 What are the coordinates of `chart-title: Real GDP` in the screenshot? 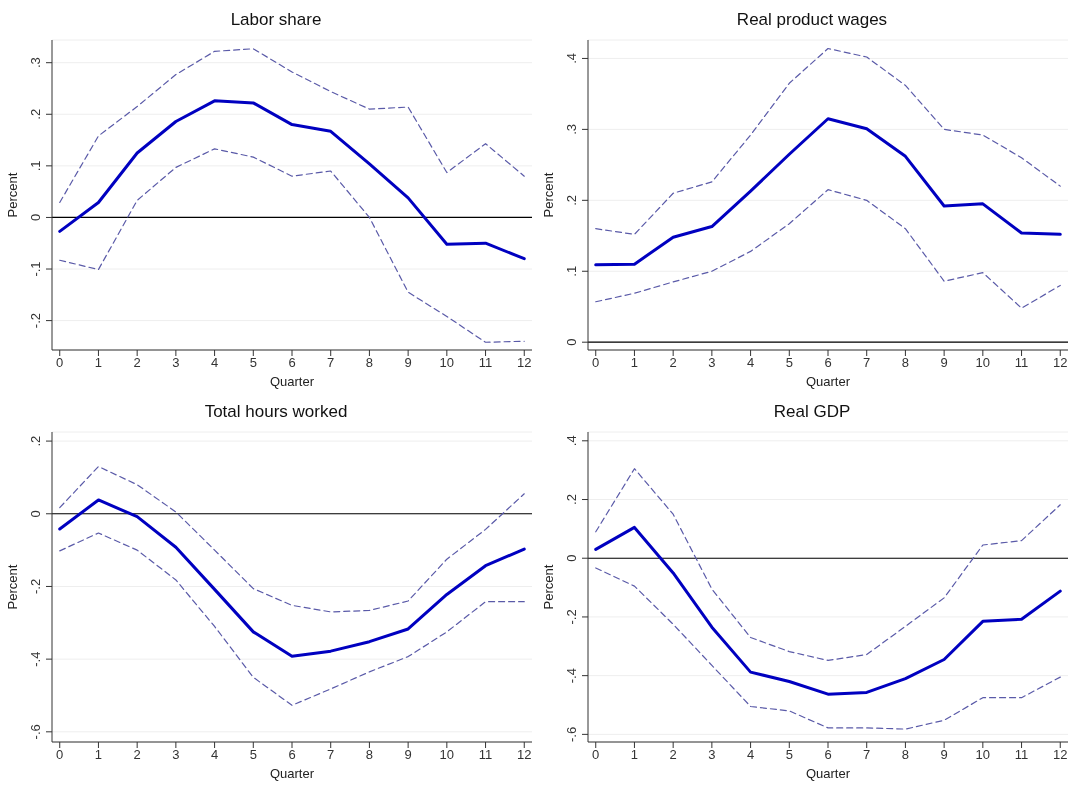 It's located at (812, 412).